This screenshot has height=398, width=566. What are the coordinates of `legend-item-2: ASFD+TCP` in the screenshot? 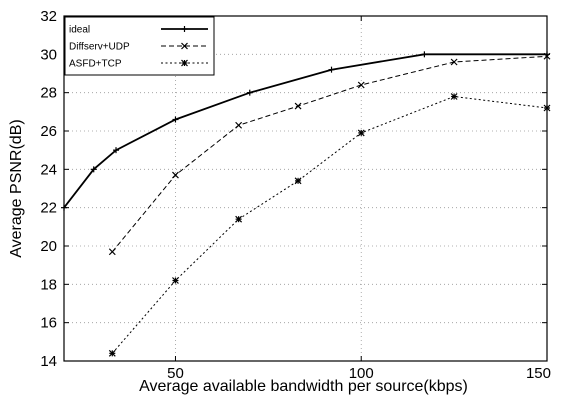 It's located at (138, 64).